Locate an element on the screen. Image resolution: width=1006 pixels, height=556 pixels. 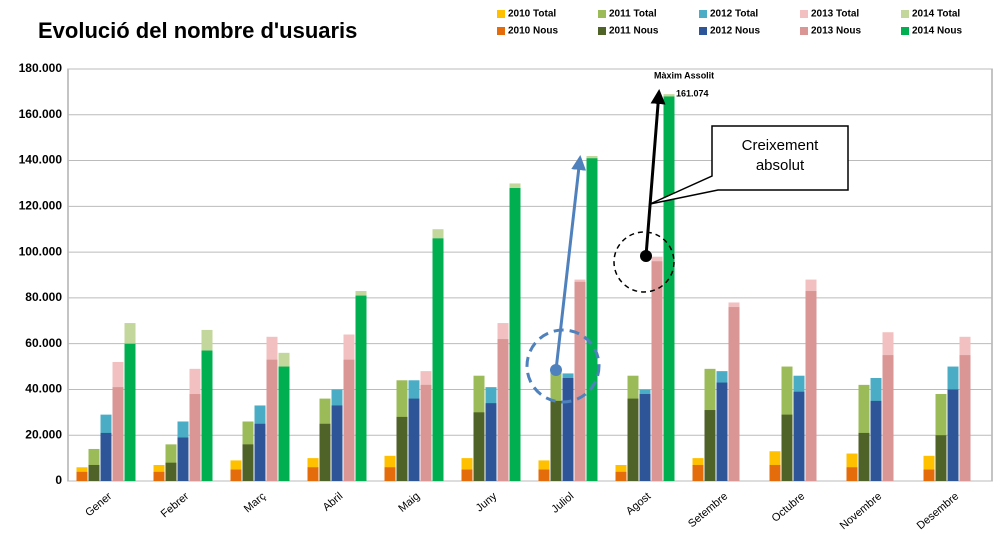
y-tick-label: 20.000 is located at coordinates (43, 434).